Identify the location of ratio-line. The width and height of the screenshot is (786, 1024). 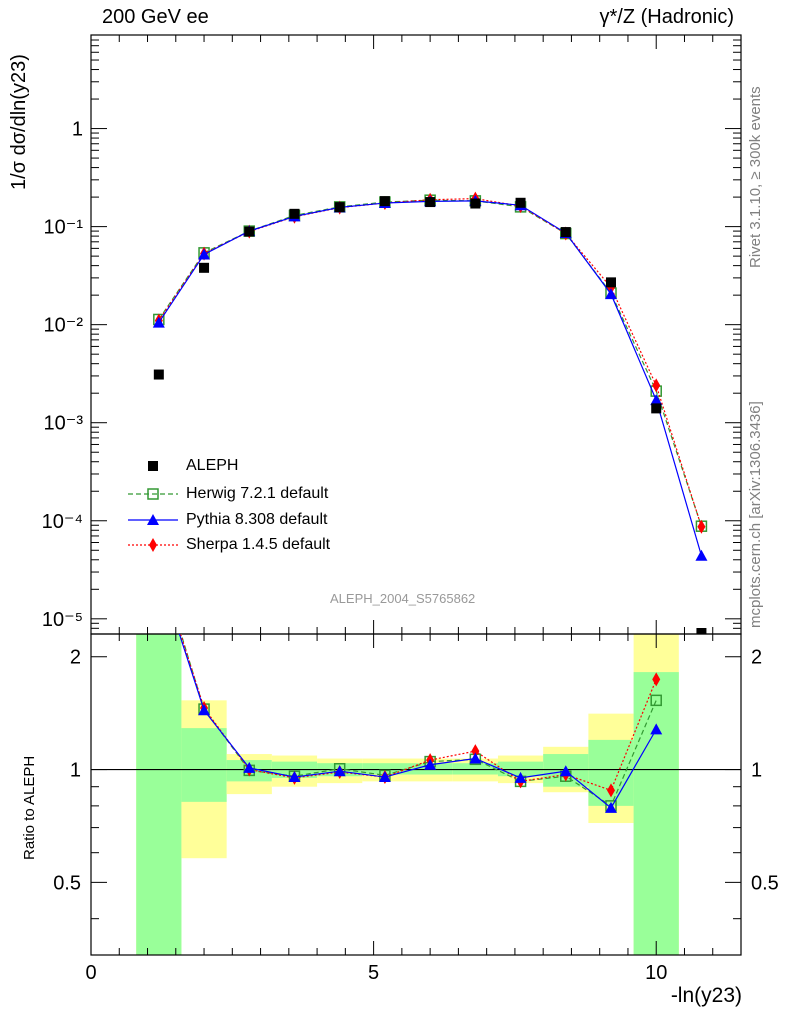
(417, 721).